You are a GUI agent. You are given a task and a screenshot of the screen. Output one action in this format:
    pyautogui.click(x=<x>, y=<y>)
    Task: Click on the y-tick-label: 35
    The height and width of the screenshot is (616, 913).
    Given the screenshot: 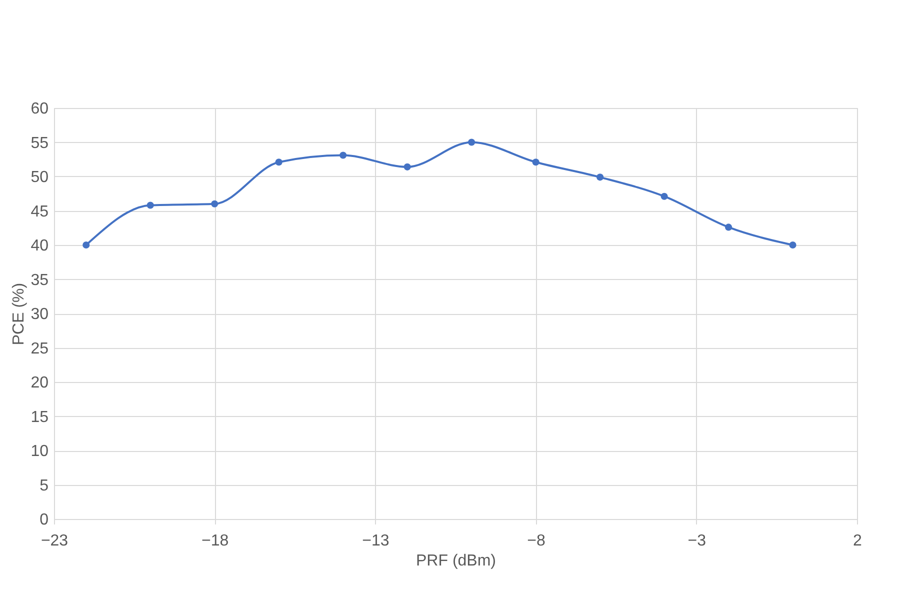 What is the action you would take?
    pyautogui.click(x=39, y=280)
    